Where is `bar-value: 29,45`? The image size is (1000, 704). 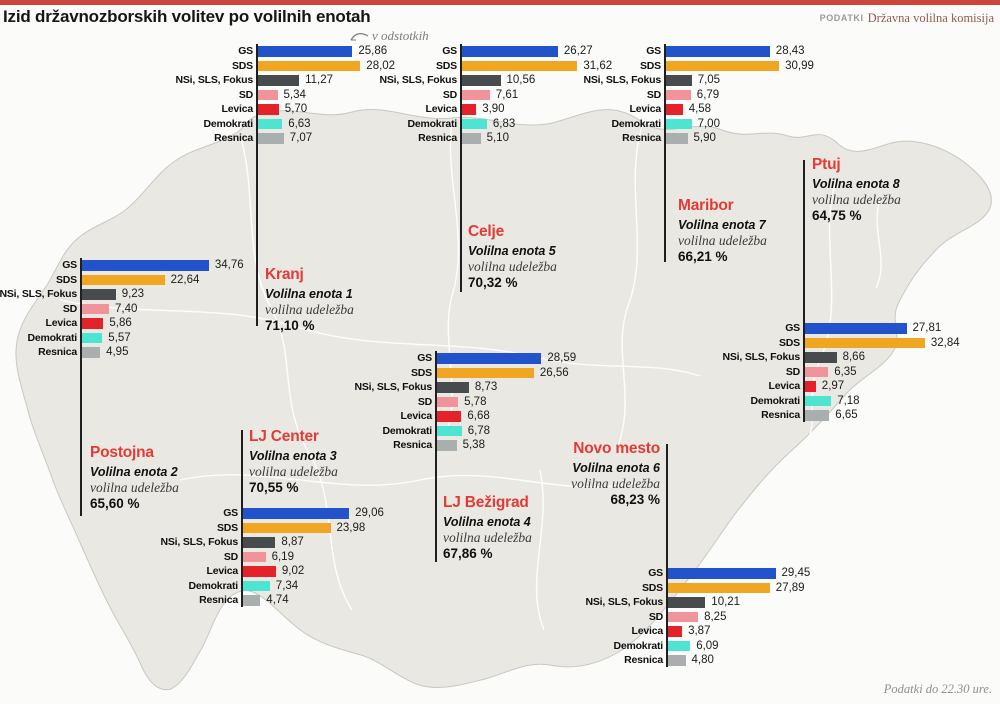 bar-value: 29,45 is located at coordinates (796, 573).